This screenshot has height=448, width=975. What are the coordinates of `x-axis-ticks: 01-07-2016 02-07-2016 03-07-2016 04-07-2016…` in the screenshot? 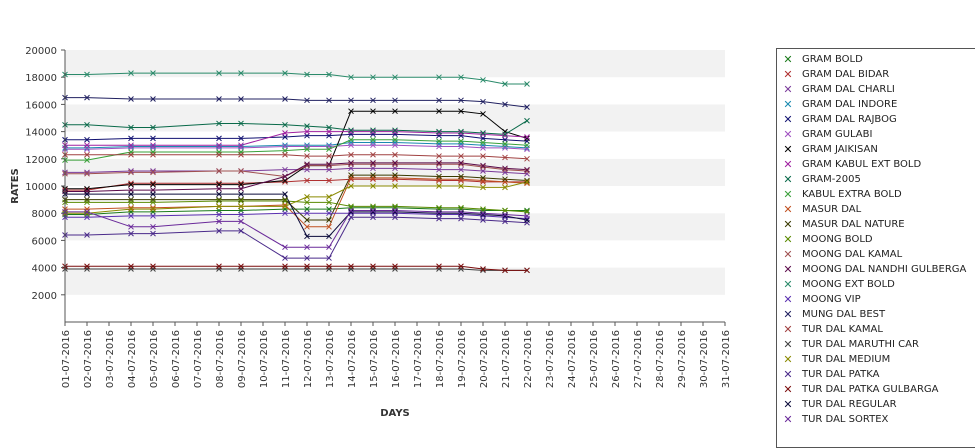 It's located at (396, 355).